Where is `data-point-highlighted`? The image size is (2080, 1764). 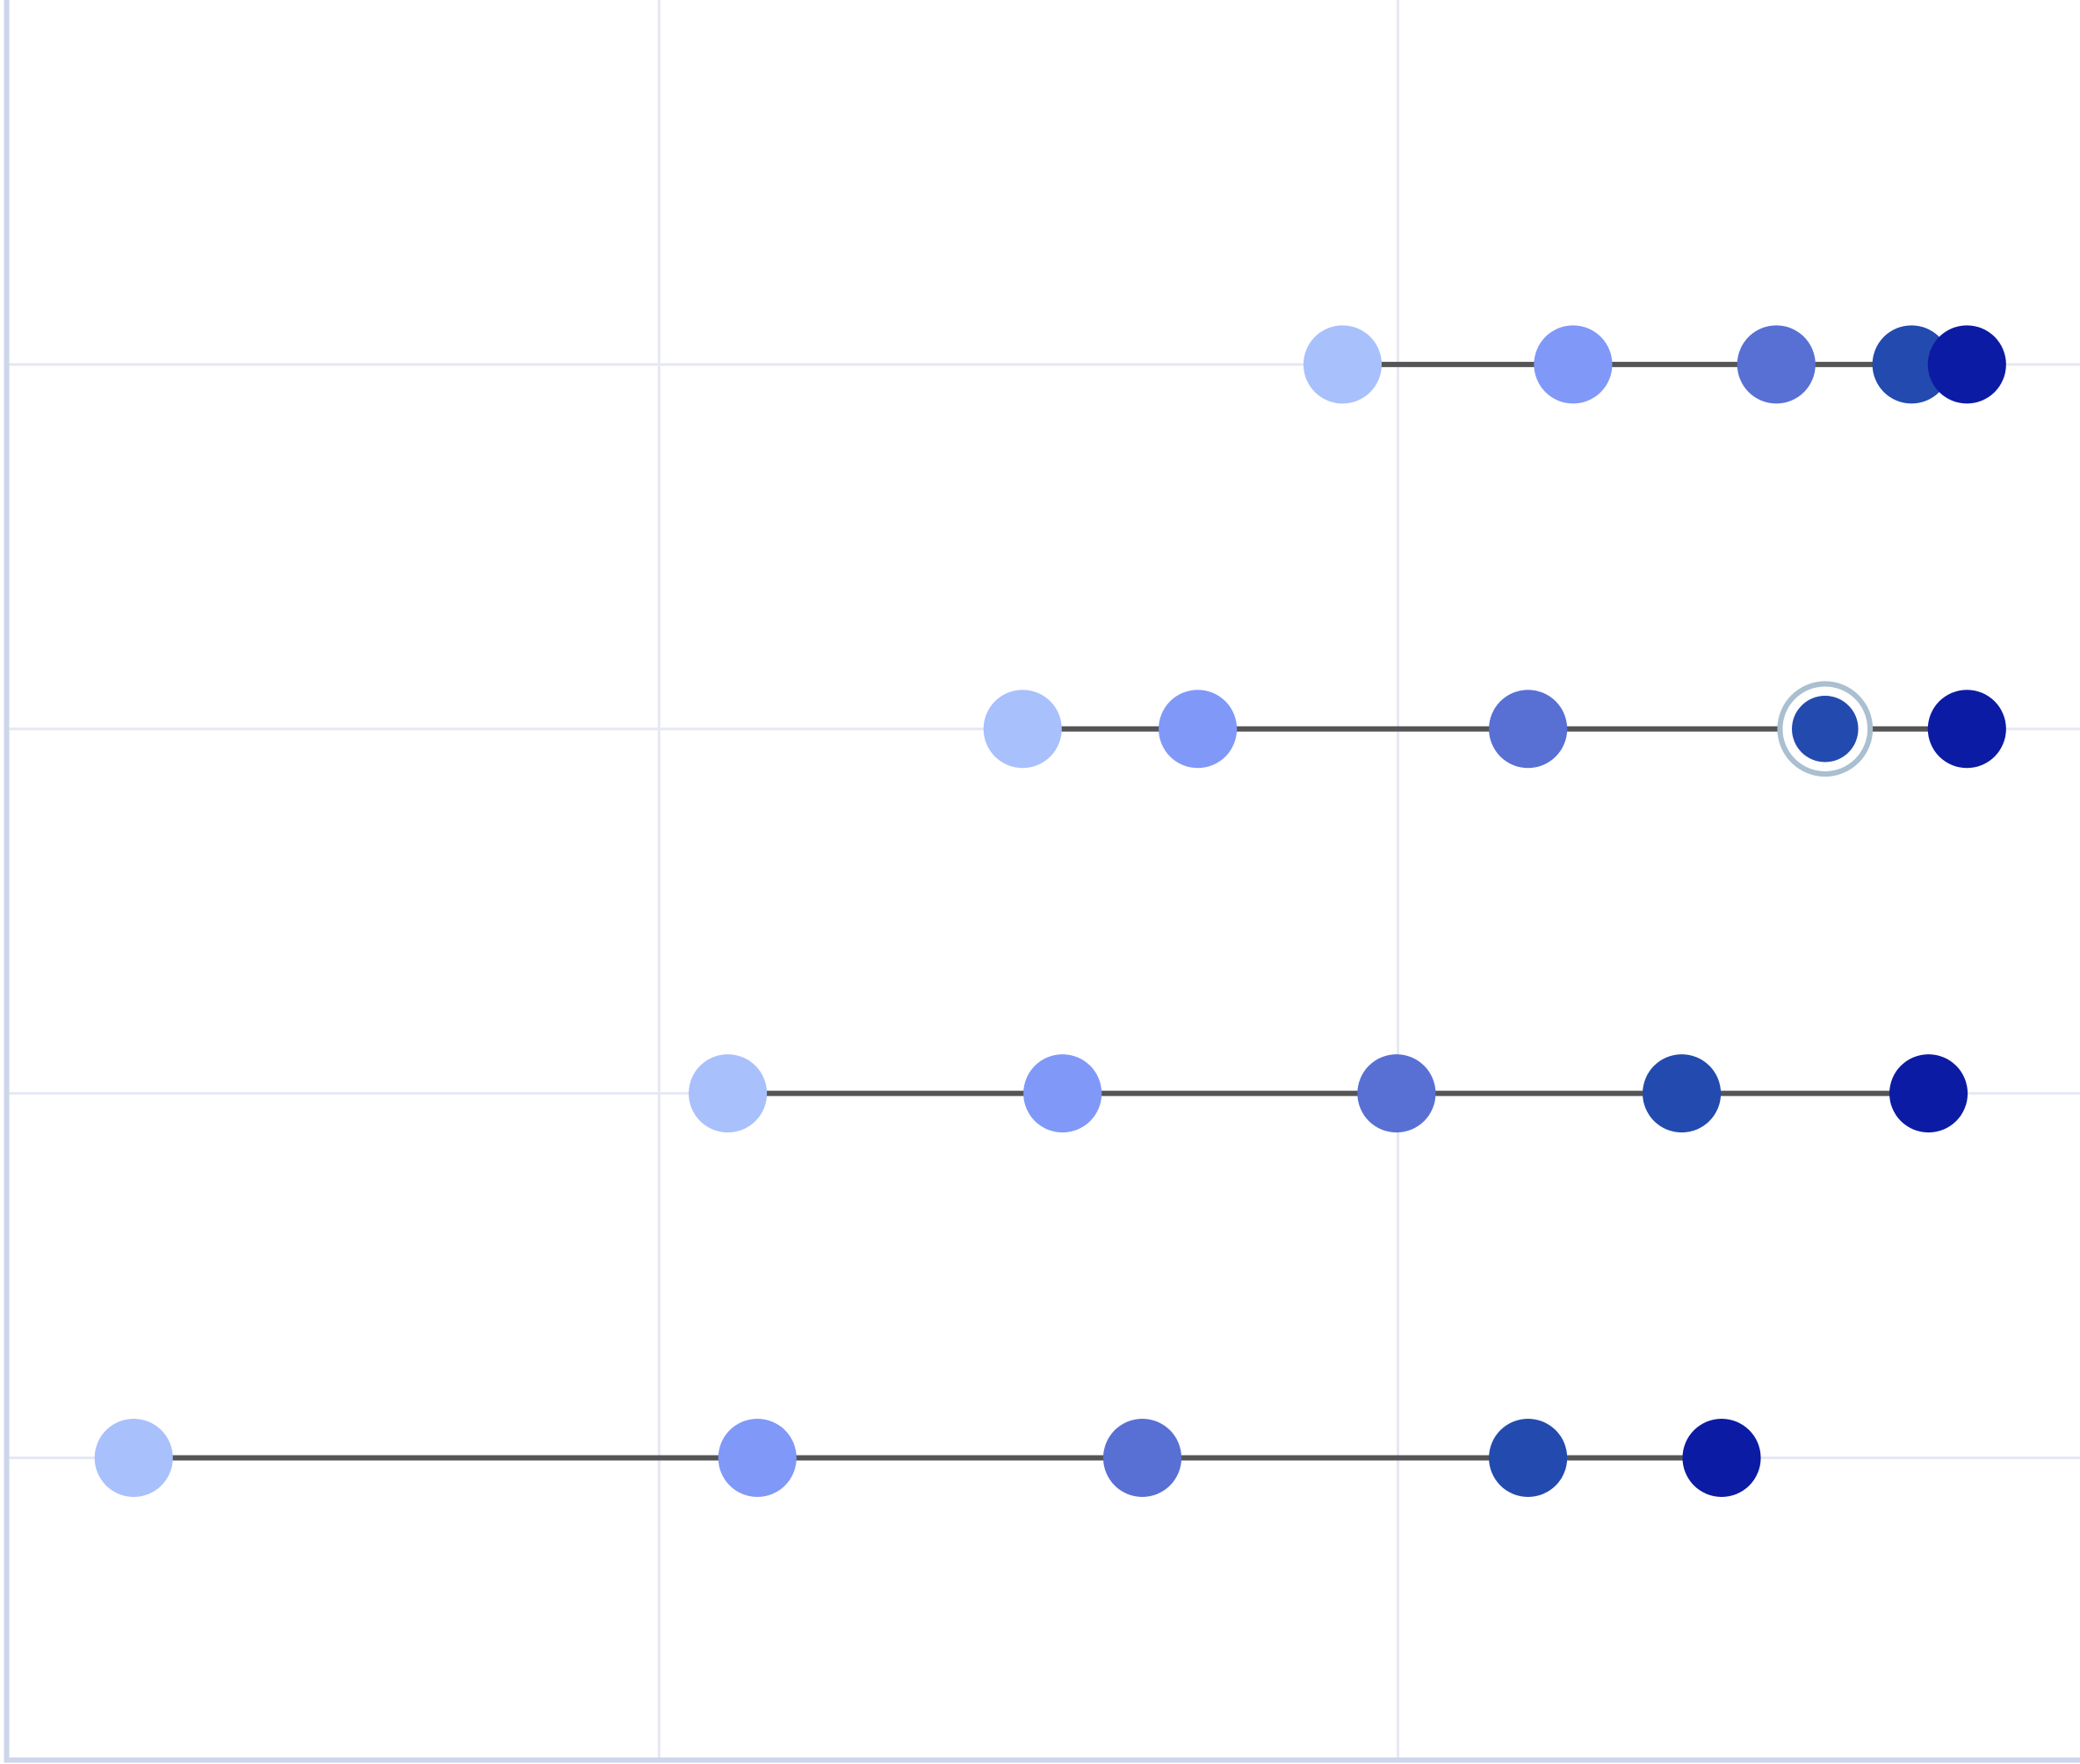
data-point-highlighted is located at coordinates (1825, 729).